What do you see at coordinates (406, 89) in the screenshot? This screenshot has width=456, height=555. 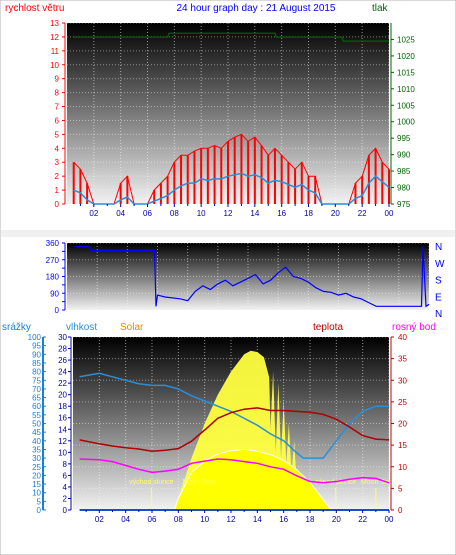 I see `pressure-y-tick-label: 1010` at bounding box center [406, 89].